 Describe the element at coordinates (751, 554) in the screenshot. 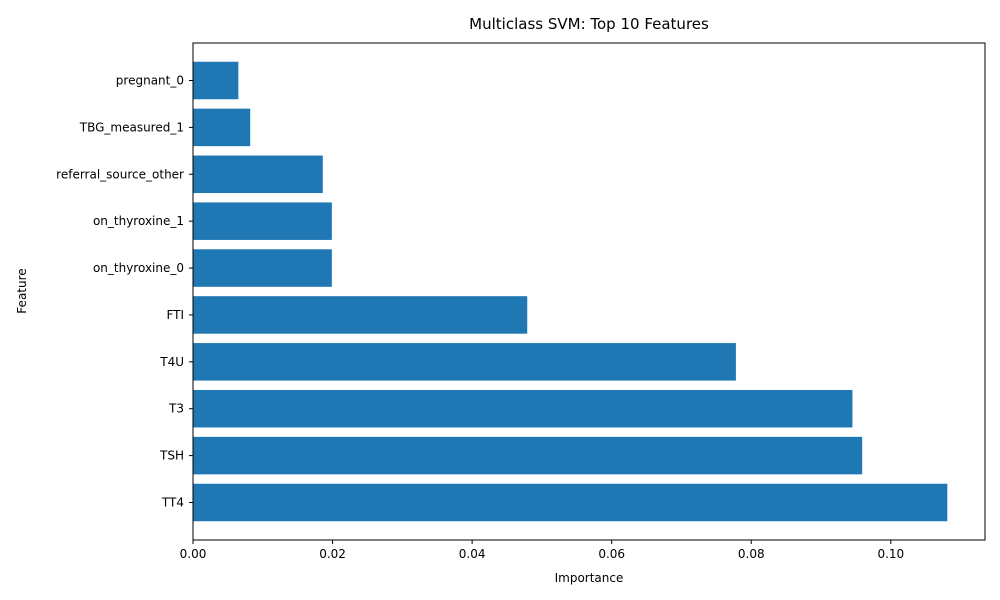

I see `x-tick-label: 0.08` at that location.